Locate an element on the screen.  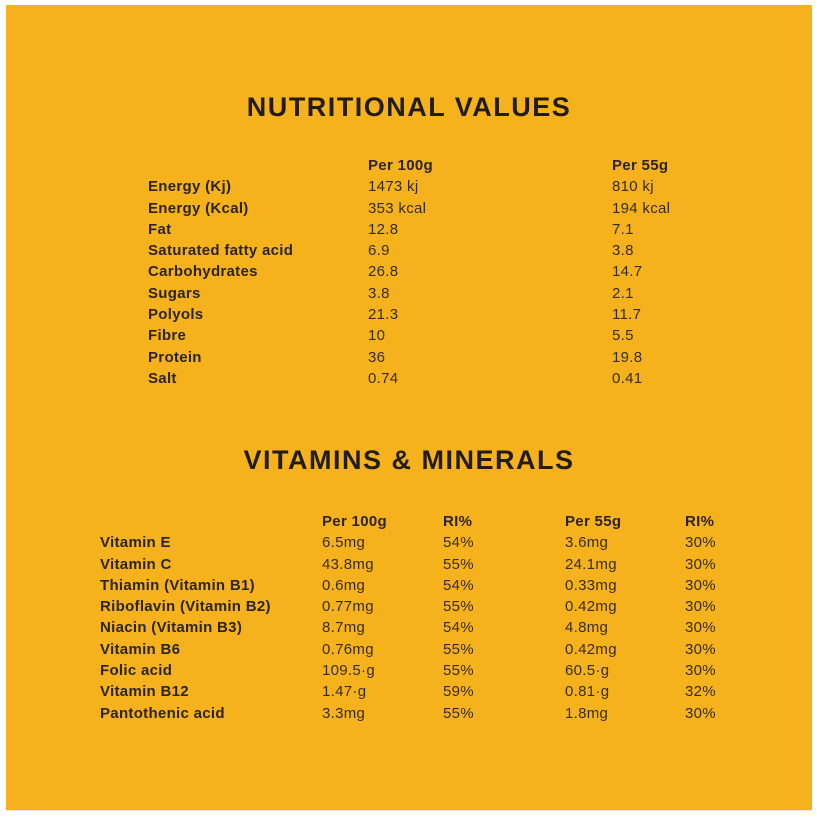
vitamin-label: Vitamin B6 is located at coordinates (140, 649).